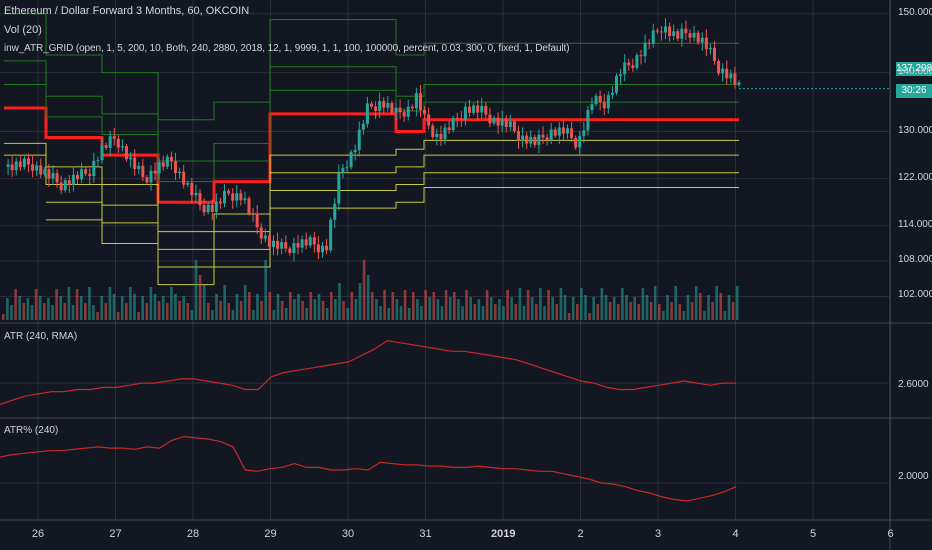  What do you see at coordinates (914, 91) in the screenshot?
I see `countdown-tag: 30:26` at bounding box center [914, 91].